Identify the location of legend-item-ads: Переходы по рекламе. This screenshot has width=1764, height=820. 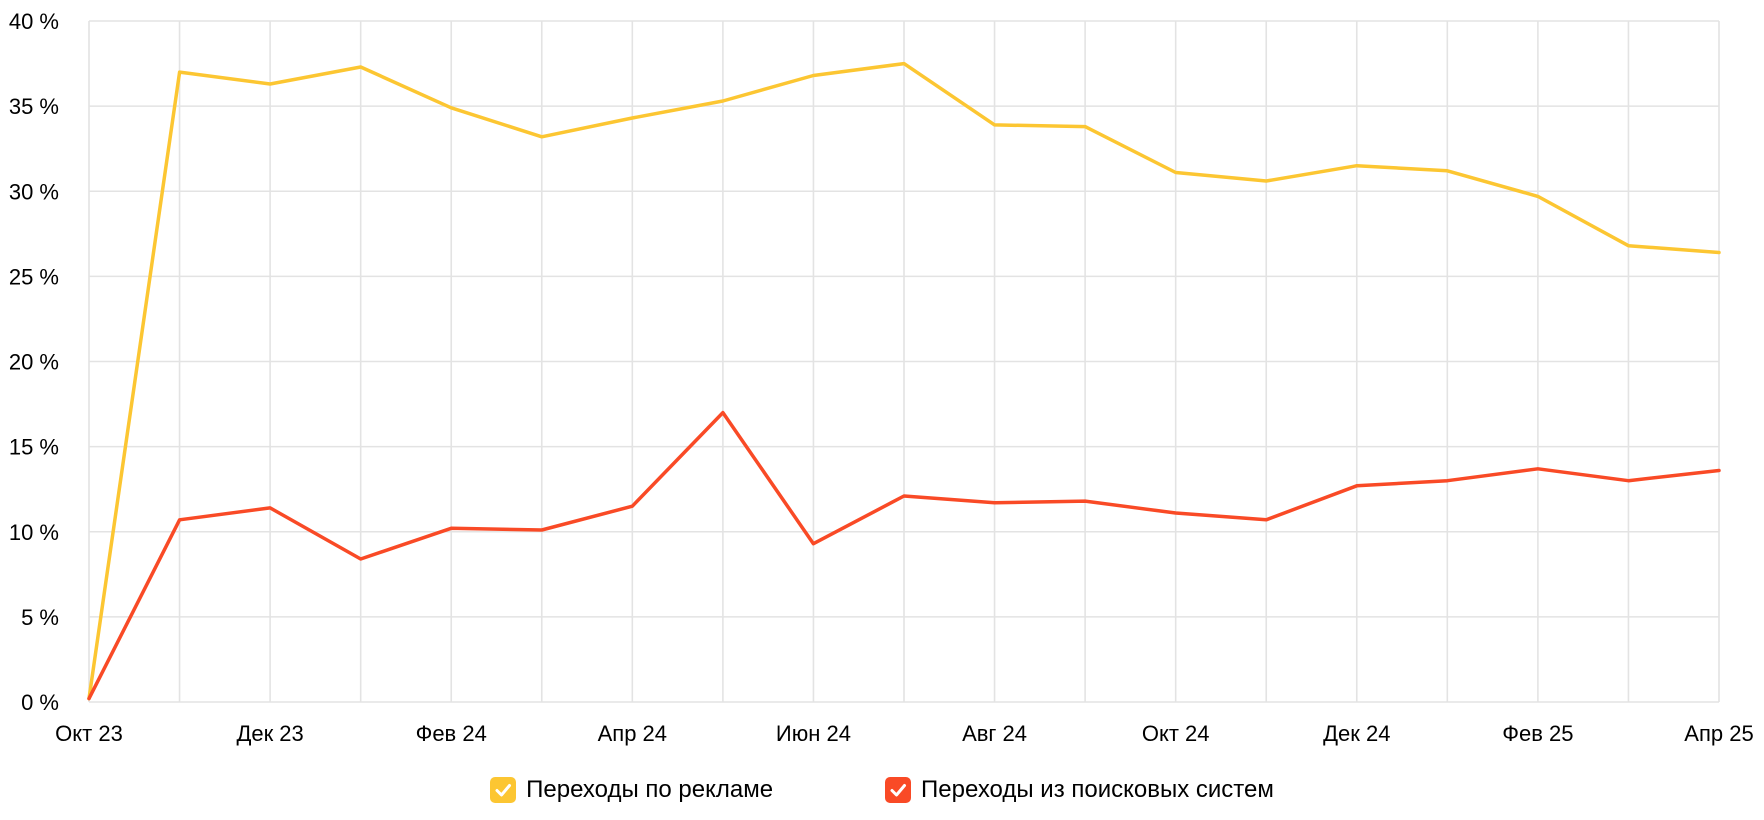
(631, 790).